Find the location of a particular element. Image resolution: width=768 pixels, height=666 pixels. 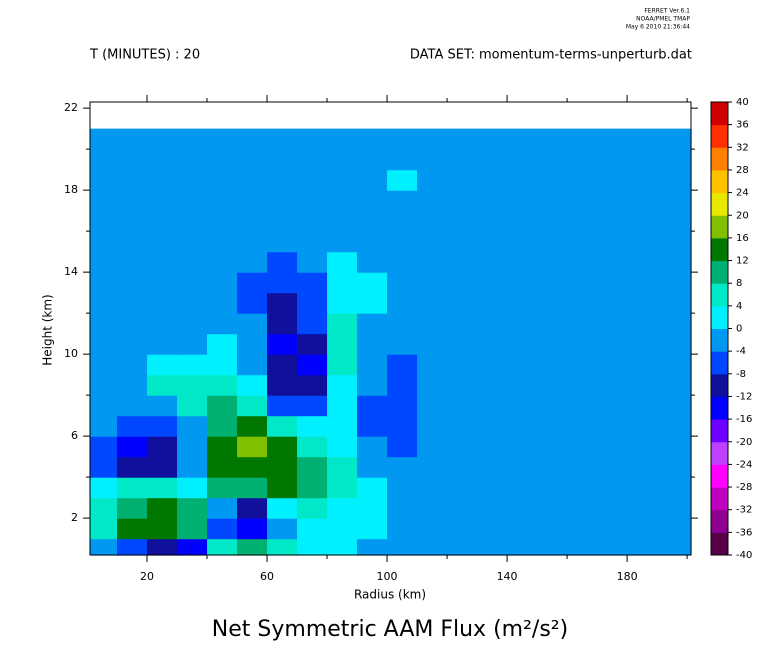

colorbar-label: 12 is located at coordinates (742, 261).